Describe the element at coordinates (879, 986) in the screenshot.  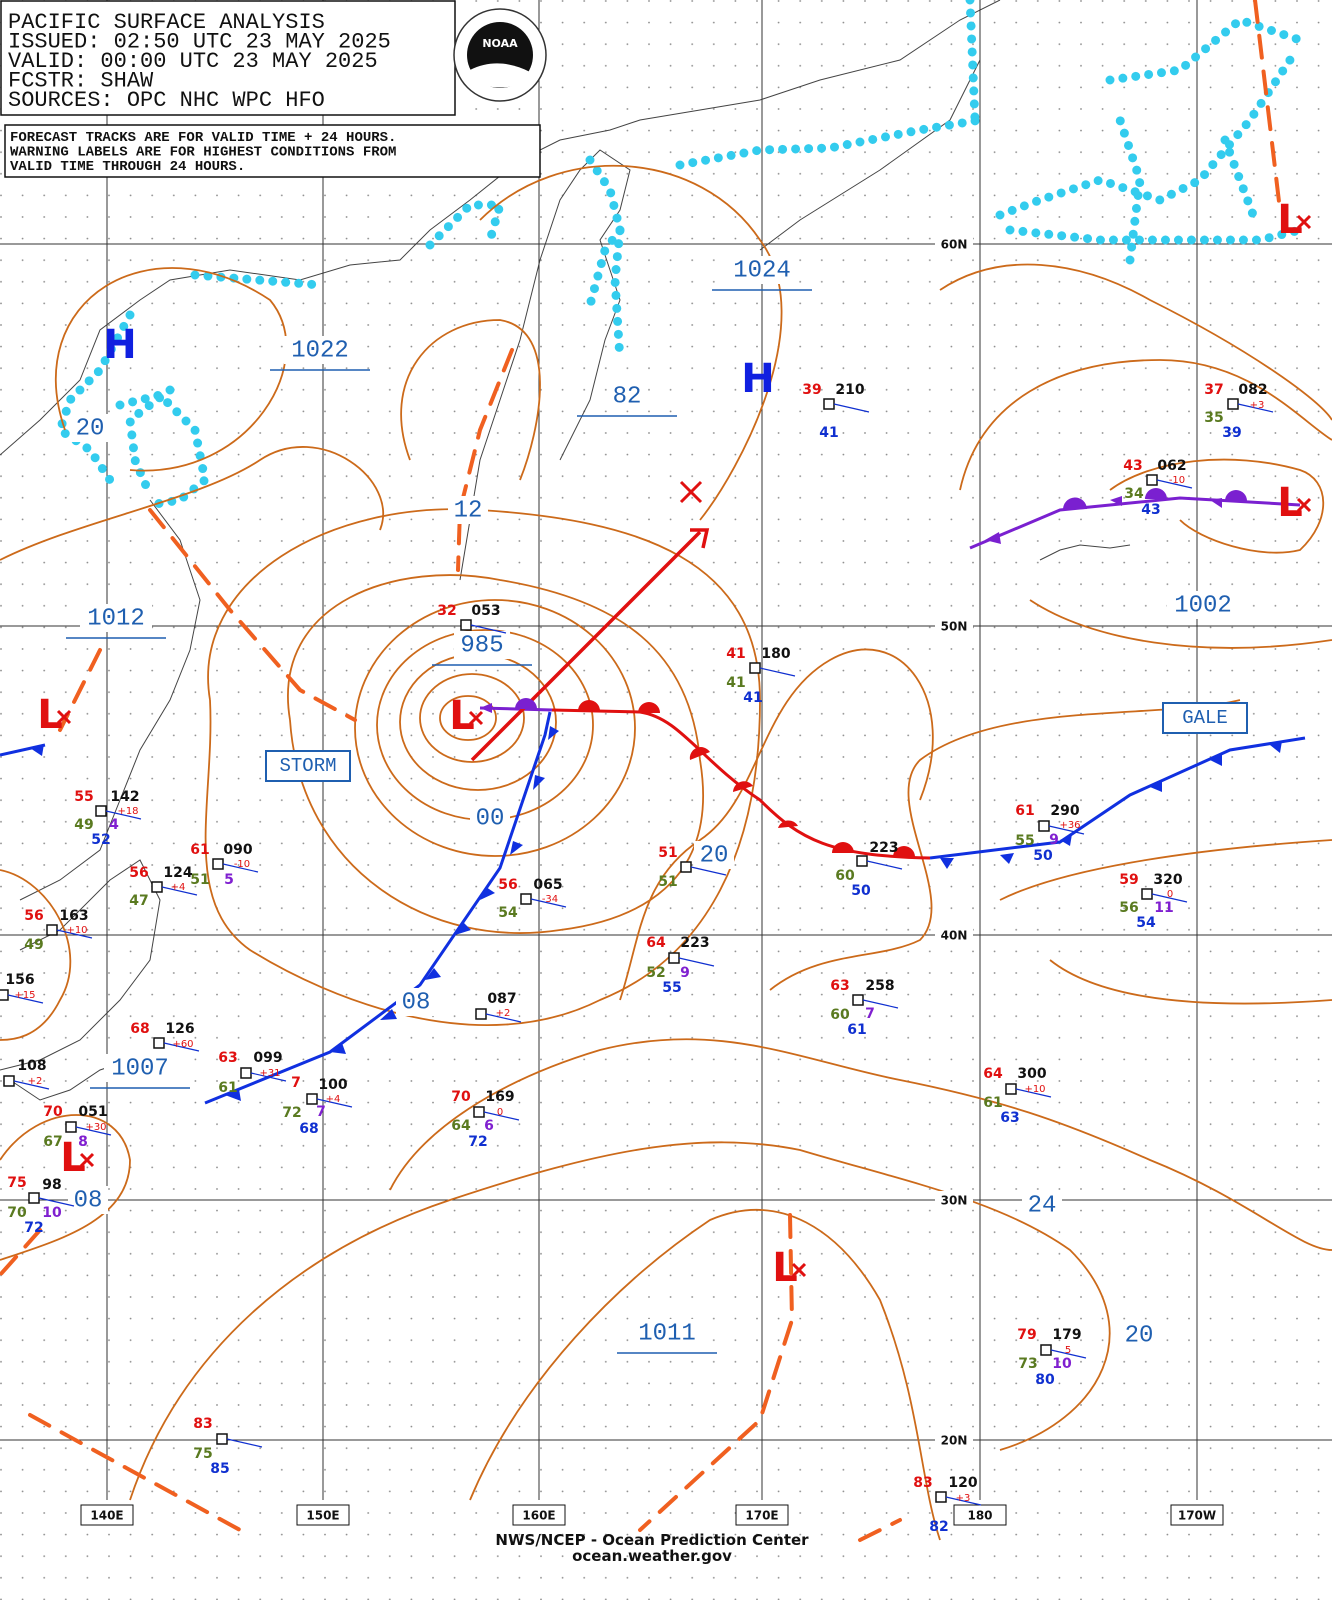
I see `station-value: 258` at that location.